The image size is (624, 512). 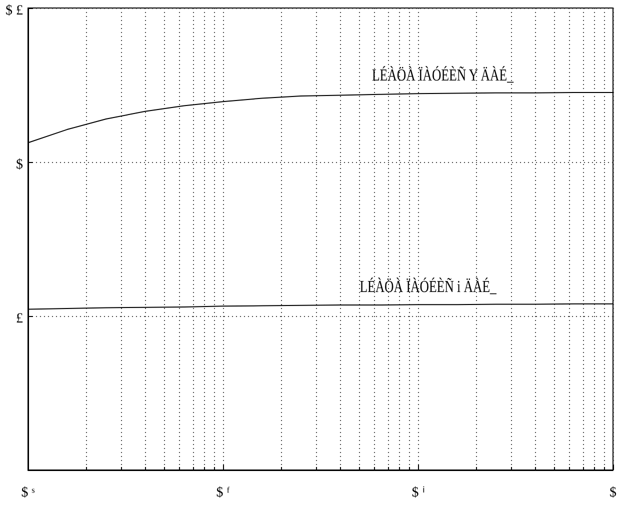 What do you see at coordinates (418, 493) in the screenshot?
I see `x-tick-label: $ ⁱ` at bounding box center [418, 493].